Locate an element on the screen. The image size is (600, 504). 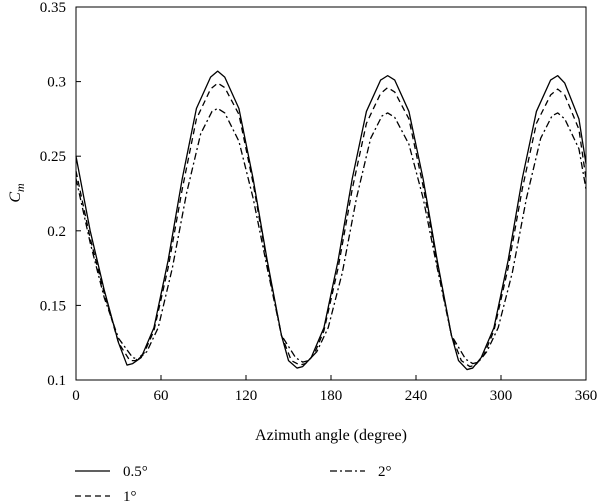
y-tick-label-3: 0.25 is located at coordinates (53, 157).